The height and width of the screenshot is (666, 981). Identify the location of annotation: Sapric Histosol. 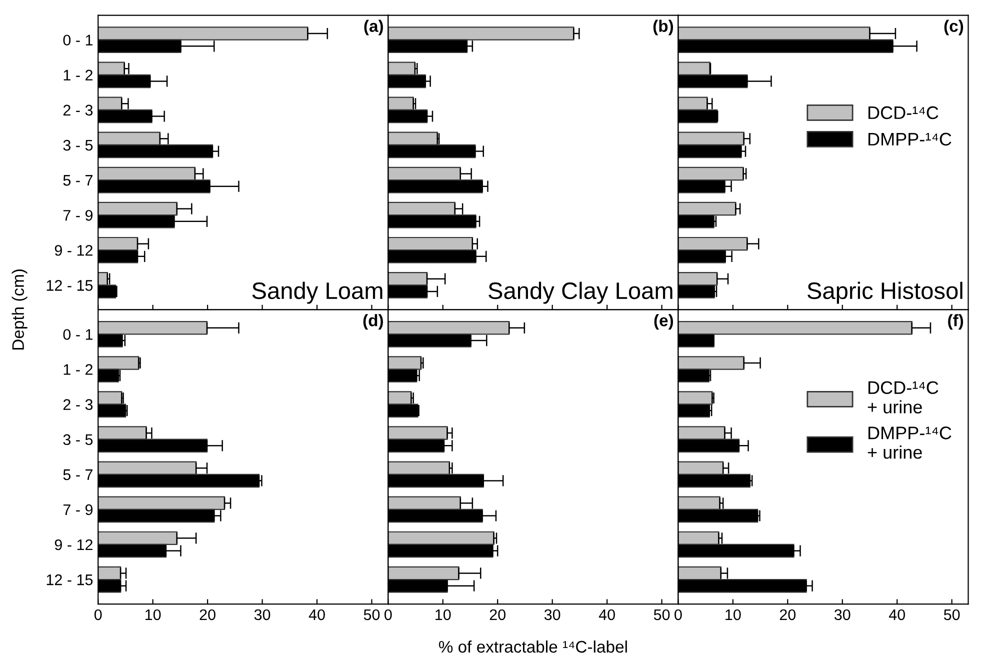
(885, 293).